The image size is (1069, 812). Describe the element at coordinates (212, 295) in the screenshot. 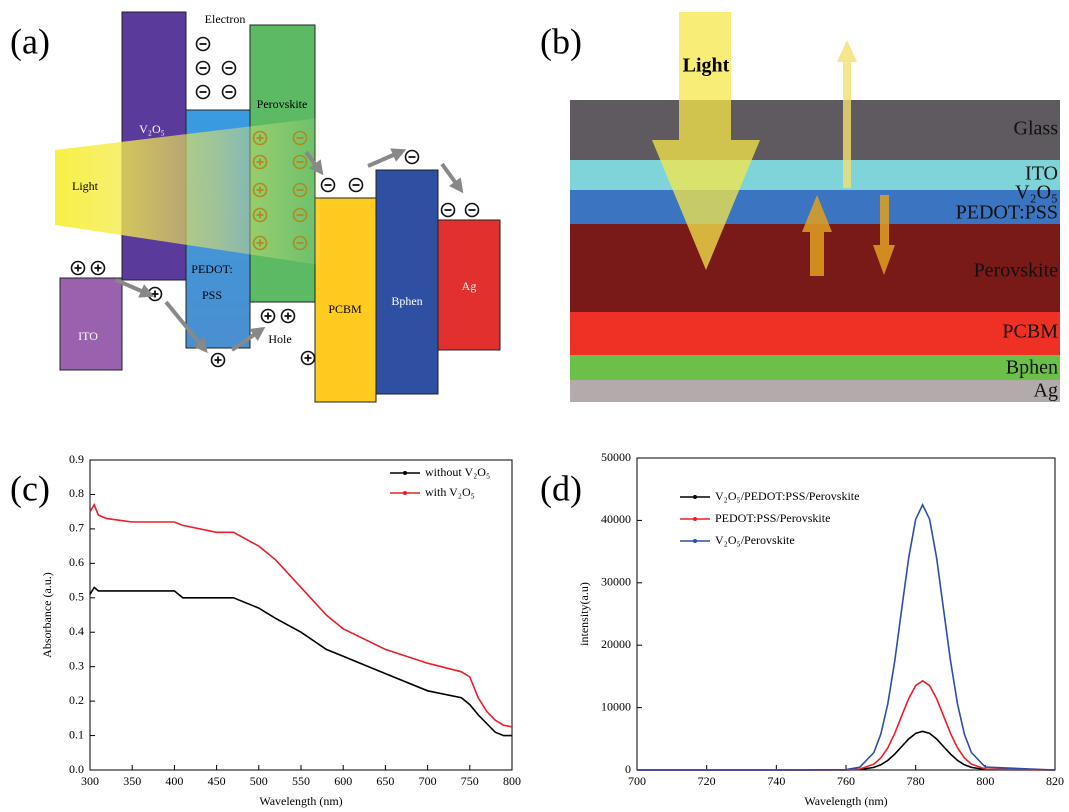

I see `label: PSS` at that location.